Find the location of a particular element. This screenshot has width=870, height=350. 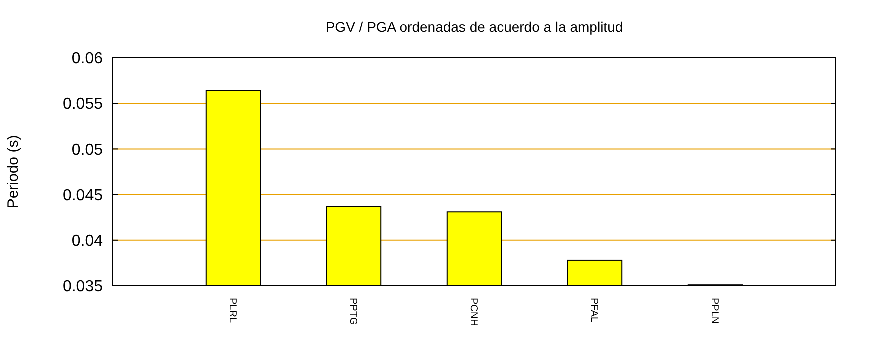

y-tick-label: 0.045 is located at coordinates (83, 195).